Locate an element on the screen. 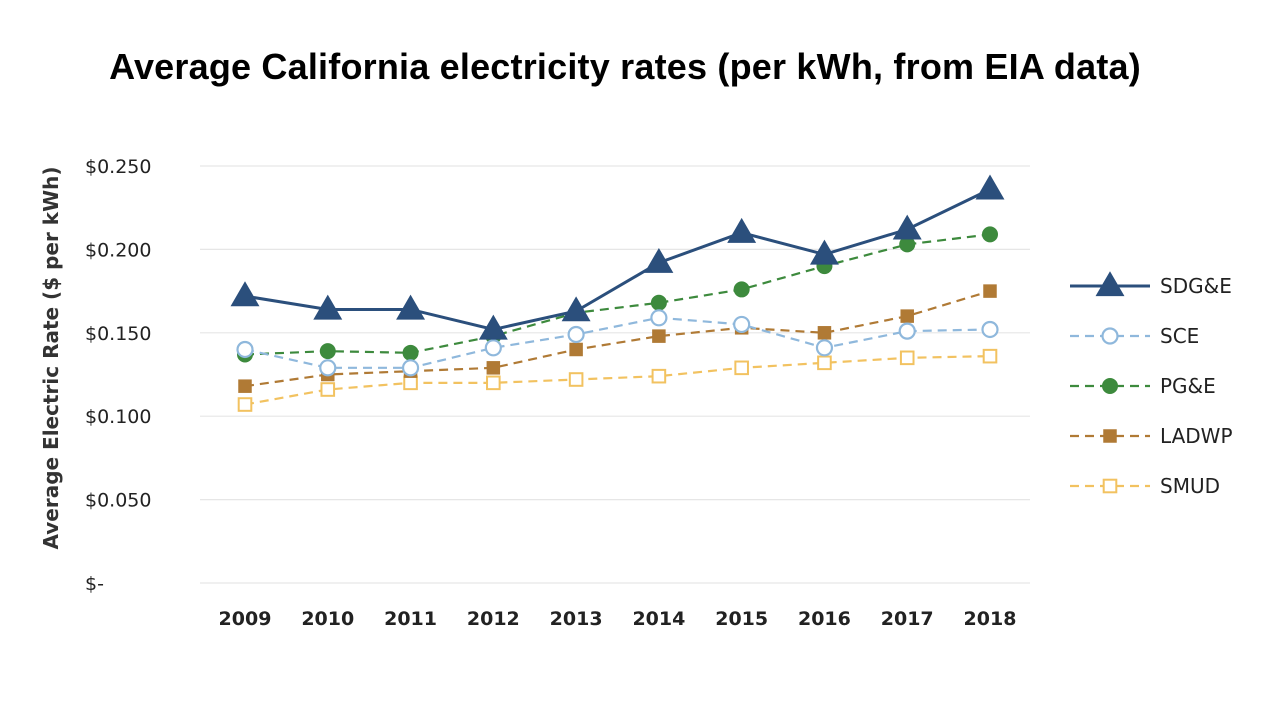 The image size is (1280, 720). series-sce is located at coordinates (617, 343).